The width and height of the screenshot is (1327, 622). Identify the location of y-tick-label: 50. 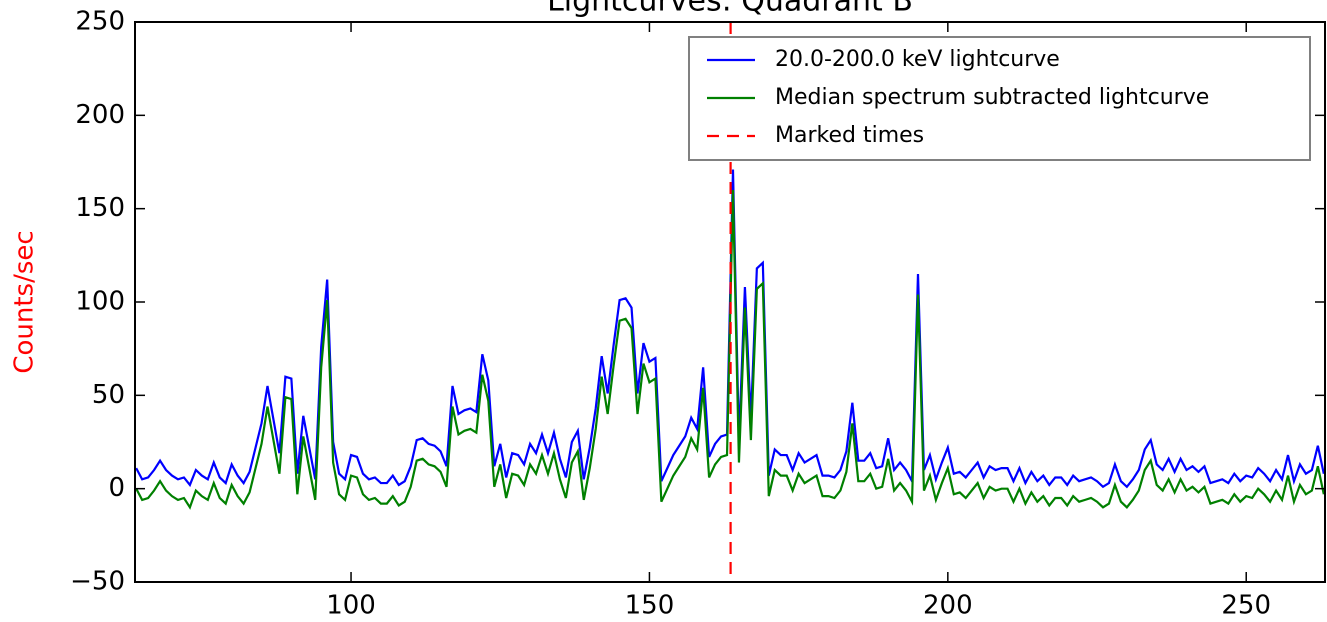
(108, 395).